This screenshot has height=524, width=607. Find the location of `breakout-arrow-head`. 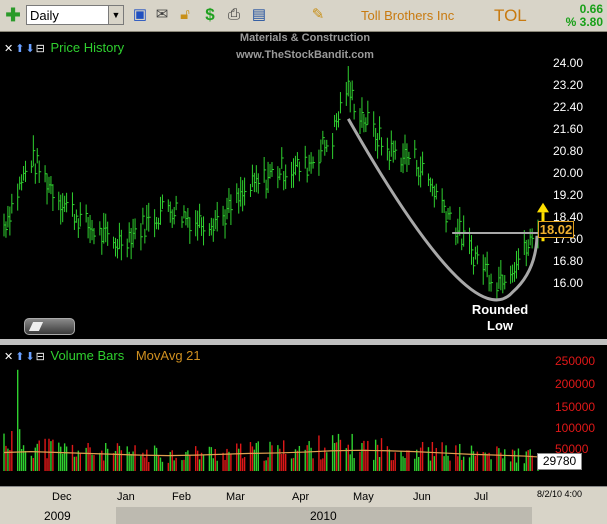

breakout-arrow-head is located at coordinates (543, 207).